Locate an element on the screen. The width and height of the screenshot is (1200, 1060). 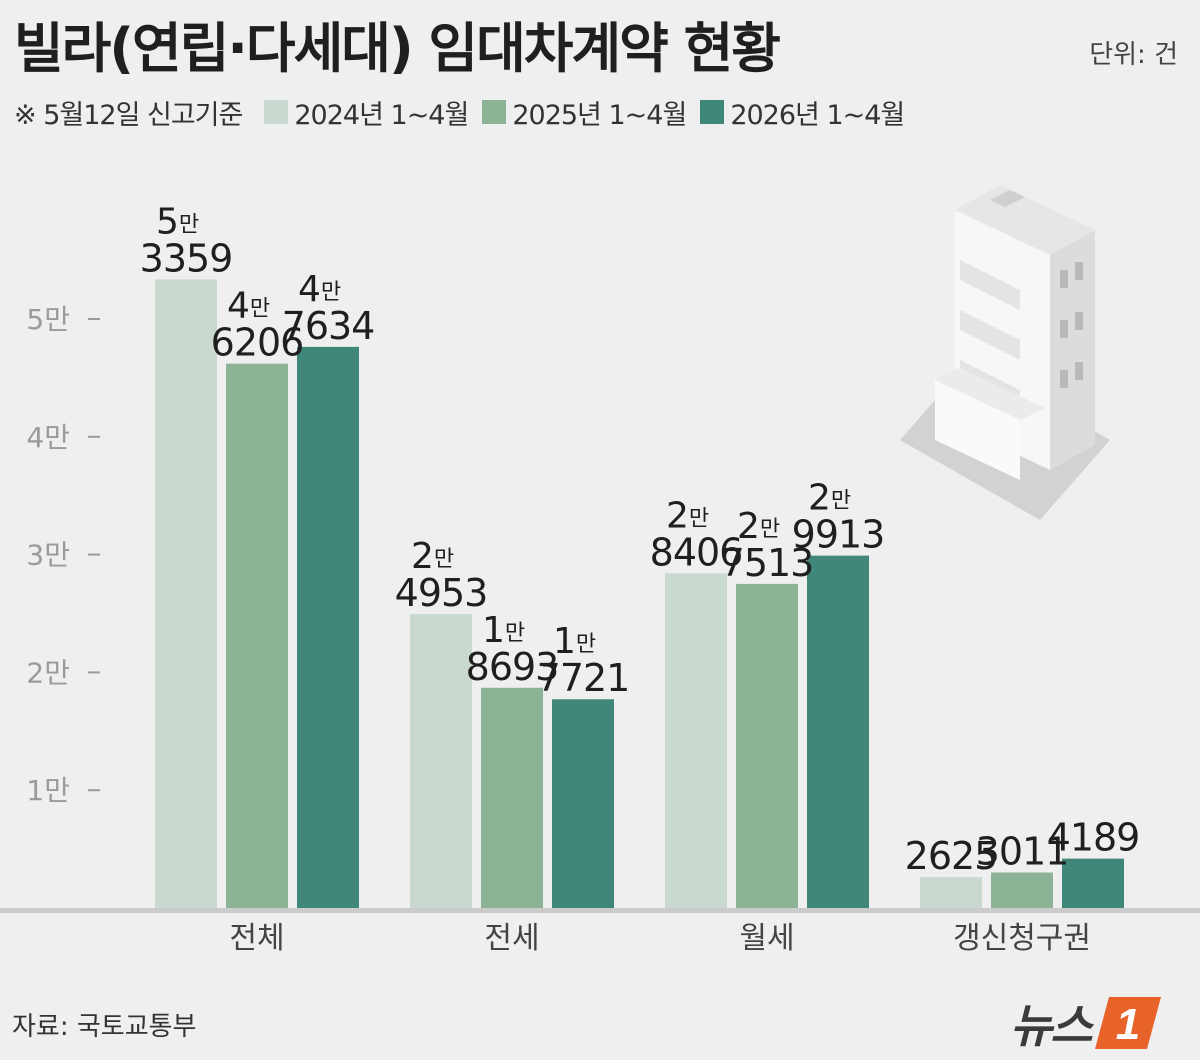
category-label: 갱신청구권 is located at coordinates (1022, 938).